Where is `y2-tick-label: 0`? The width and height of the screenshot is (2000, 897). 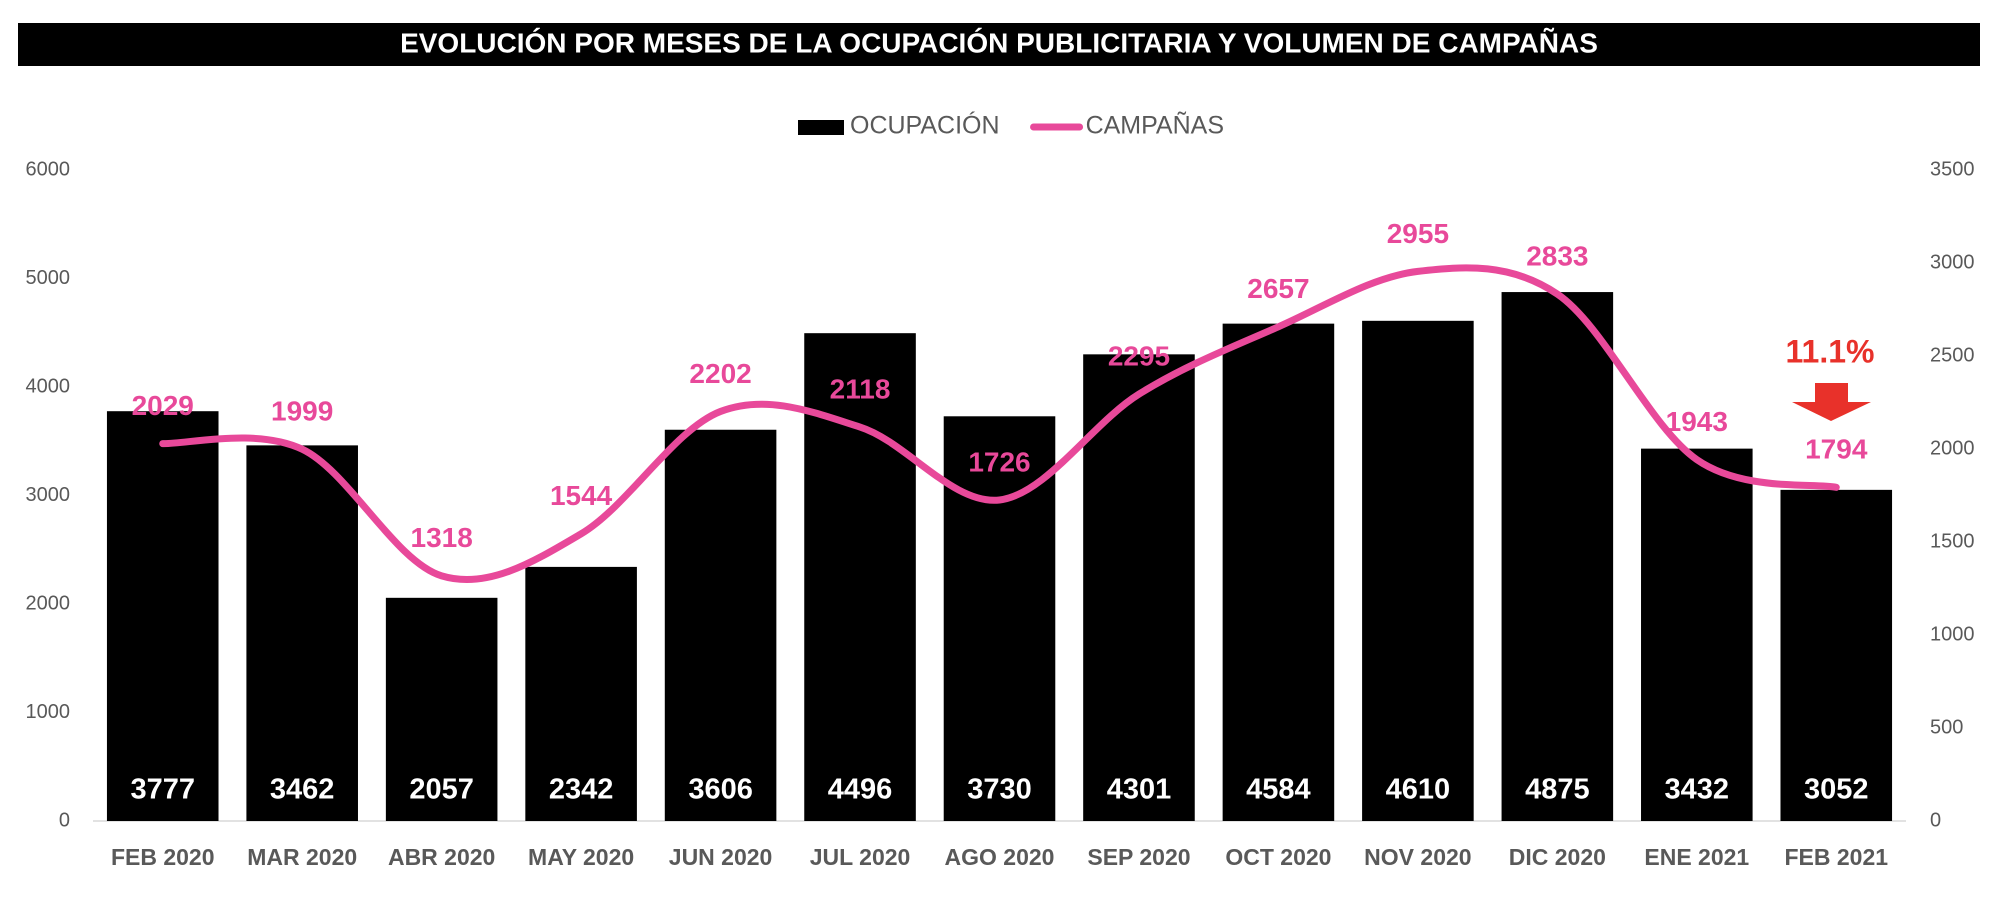 y2-tick-label: 0 is located at coordinates (1935, 820).